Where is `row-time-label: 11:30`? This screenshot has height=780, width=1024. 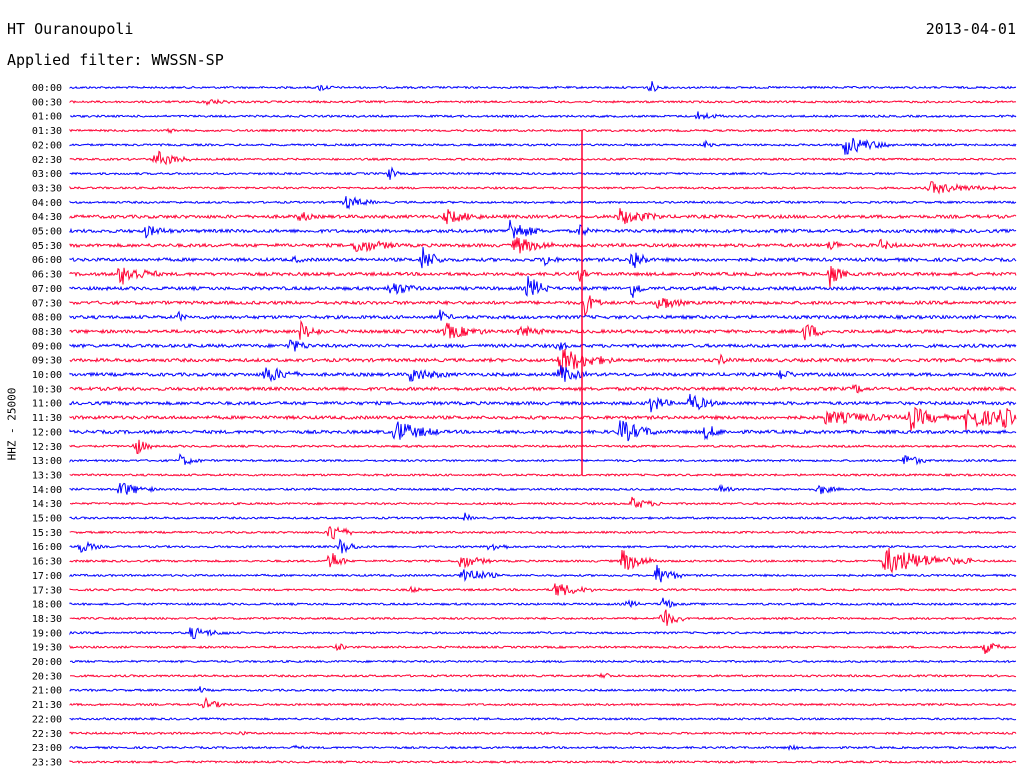 row-time-label: 11:30 is located at coordinates (47, 418).